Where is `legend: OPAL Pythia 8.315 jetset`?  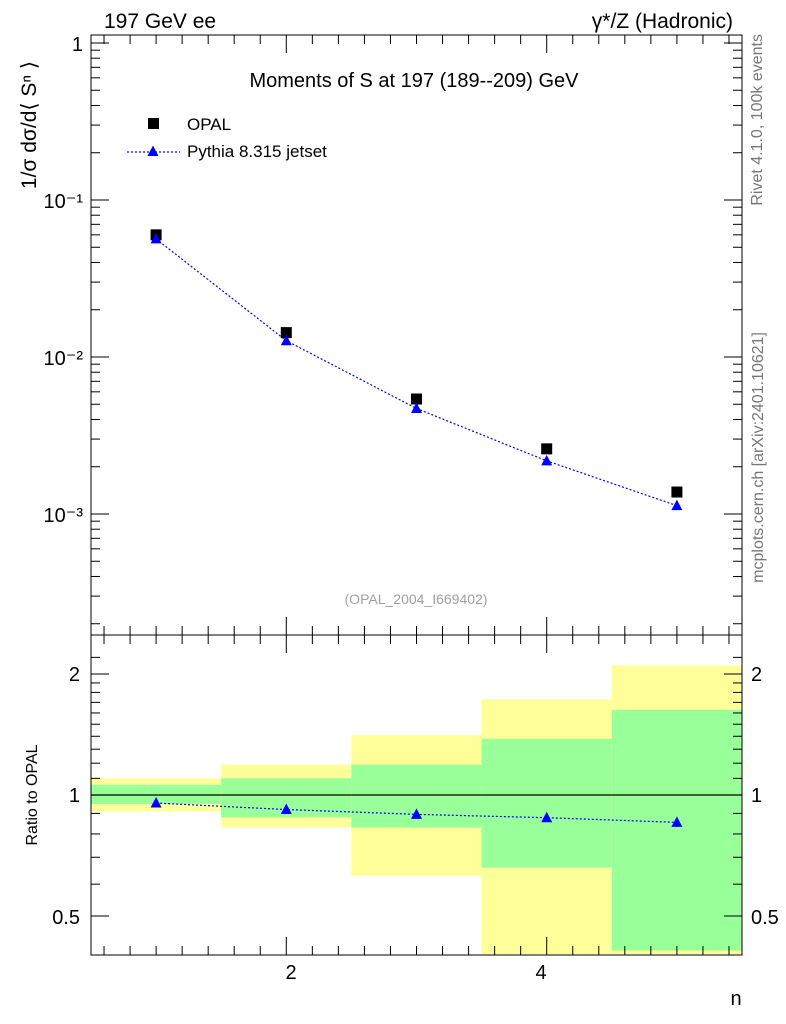
legend: OPAL Pythia 8.315 jetset is located at coordinates (227, 138).